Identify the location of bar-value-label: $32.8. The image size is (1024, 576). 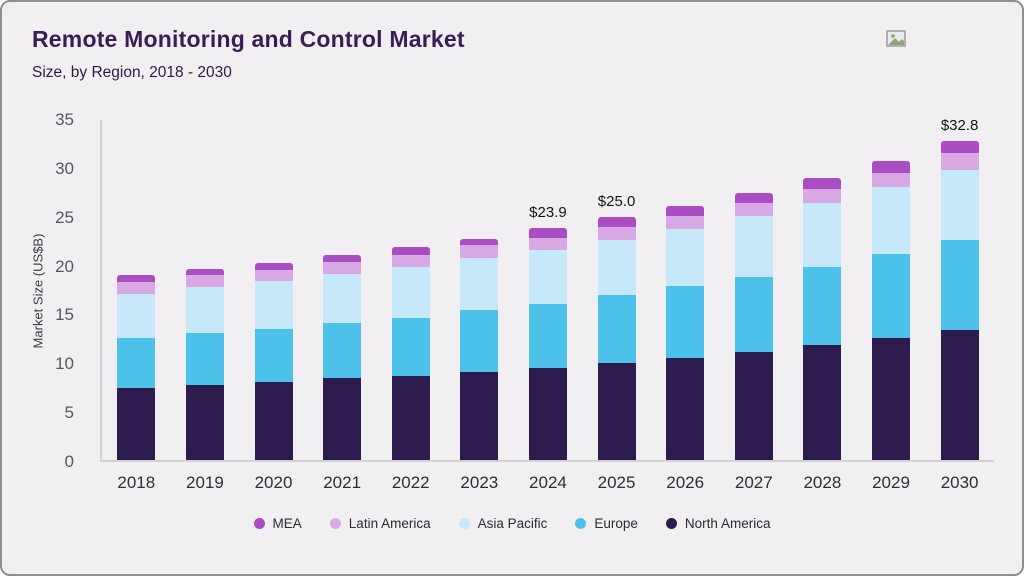
(959, 126).